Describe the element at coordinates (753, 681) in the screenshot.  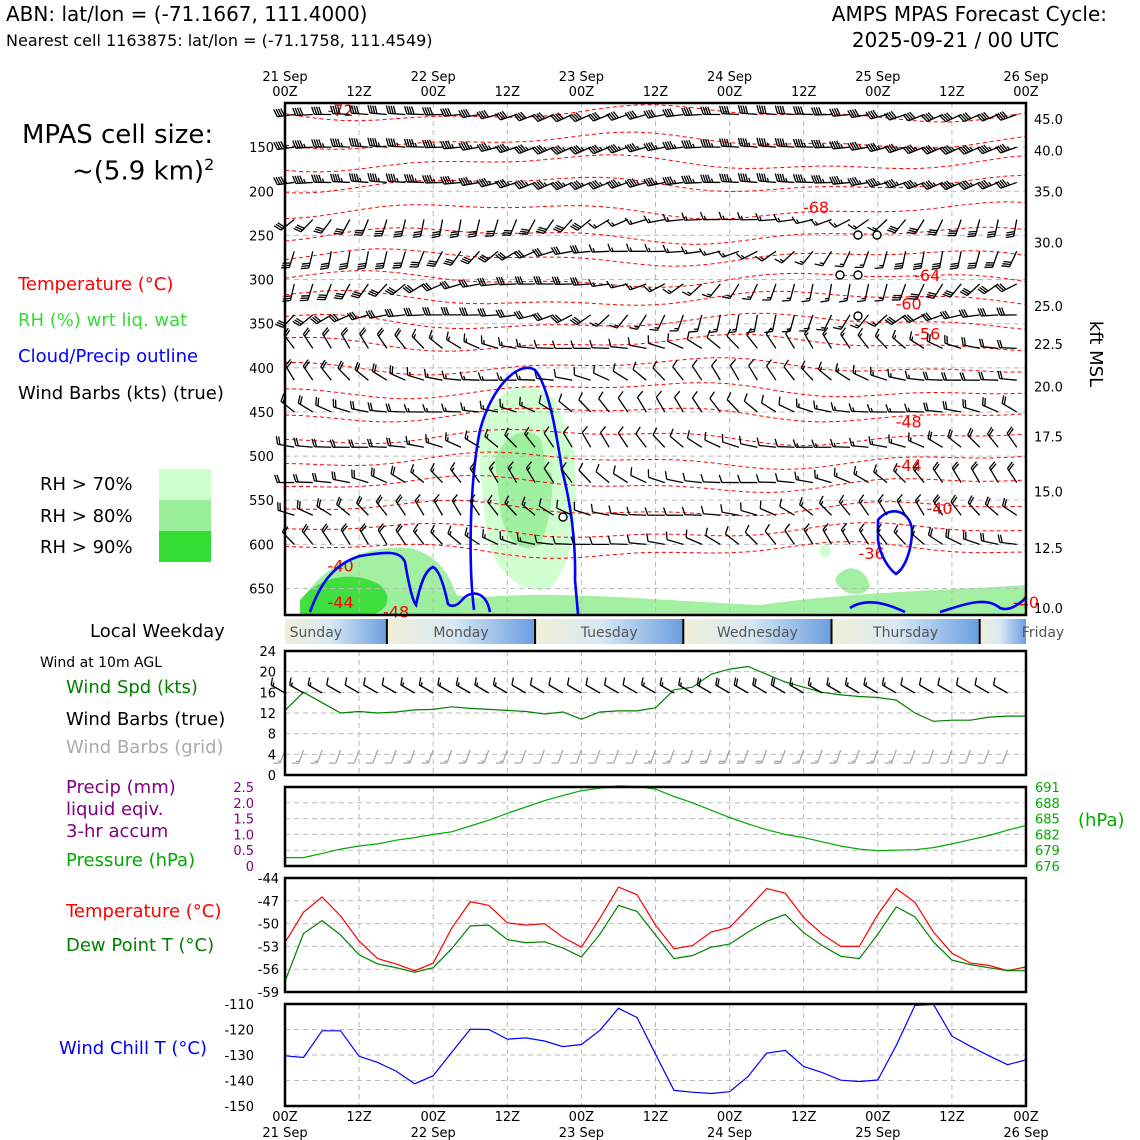
I see `surface-wind-barb-flag` at that location.